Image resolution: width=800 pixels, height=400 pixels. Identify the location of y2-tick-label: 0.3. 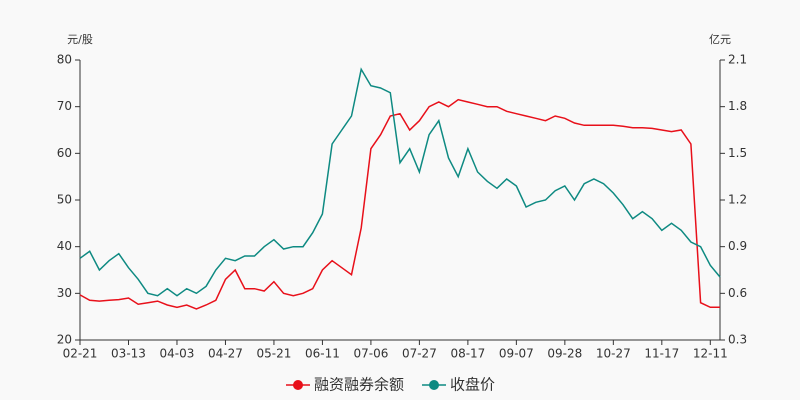
(737, 340).